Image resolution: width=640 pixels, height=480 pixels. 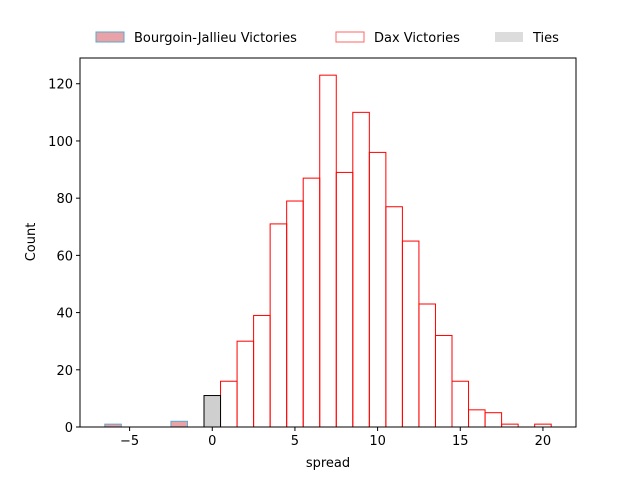 I want to click on legend-label: Ties, so click(x=545, y=38).